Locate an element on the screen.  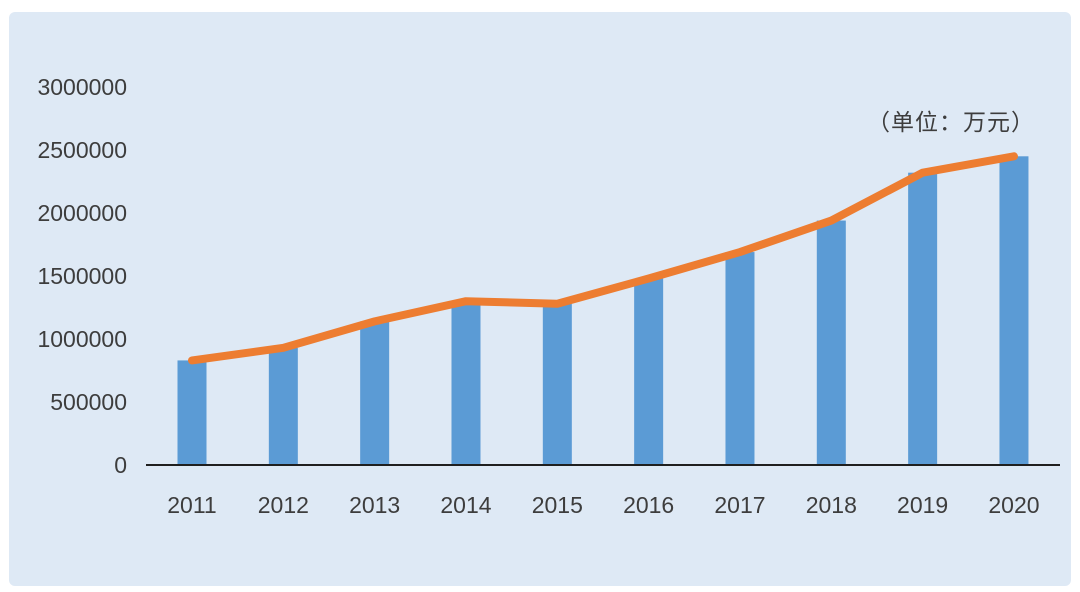
y-tick-label: 500000 is located at coordinates (88, 402).